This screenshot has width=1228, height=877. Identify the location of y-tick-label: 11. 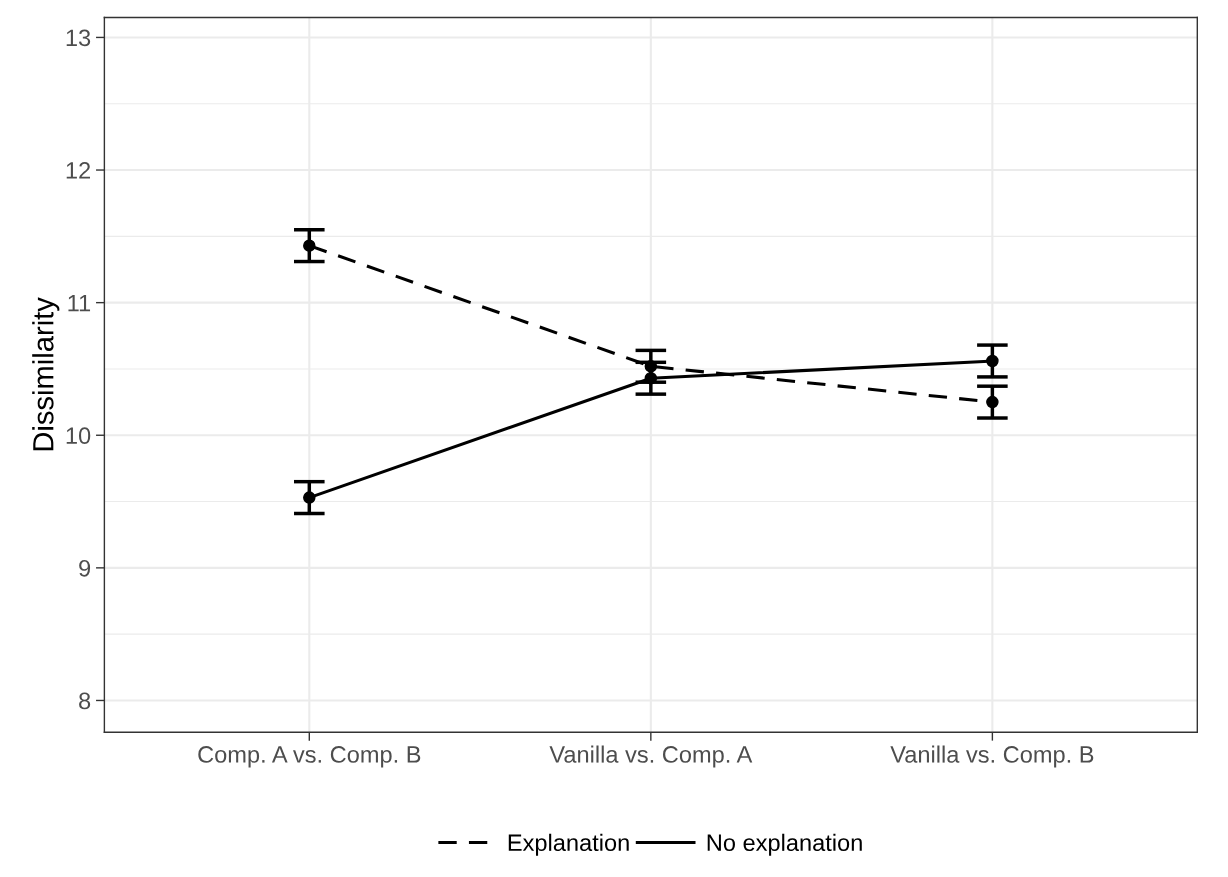
(79, 303).